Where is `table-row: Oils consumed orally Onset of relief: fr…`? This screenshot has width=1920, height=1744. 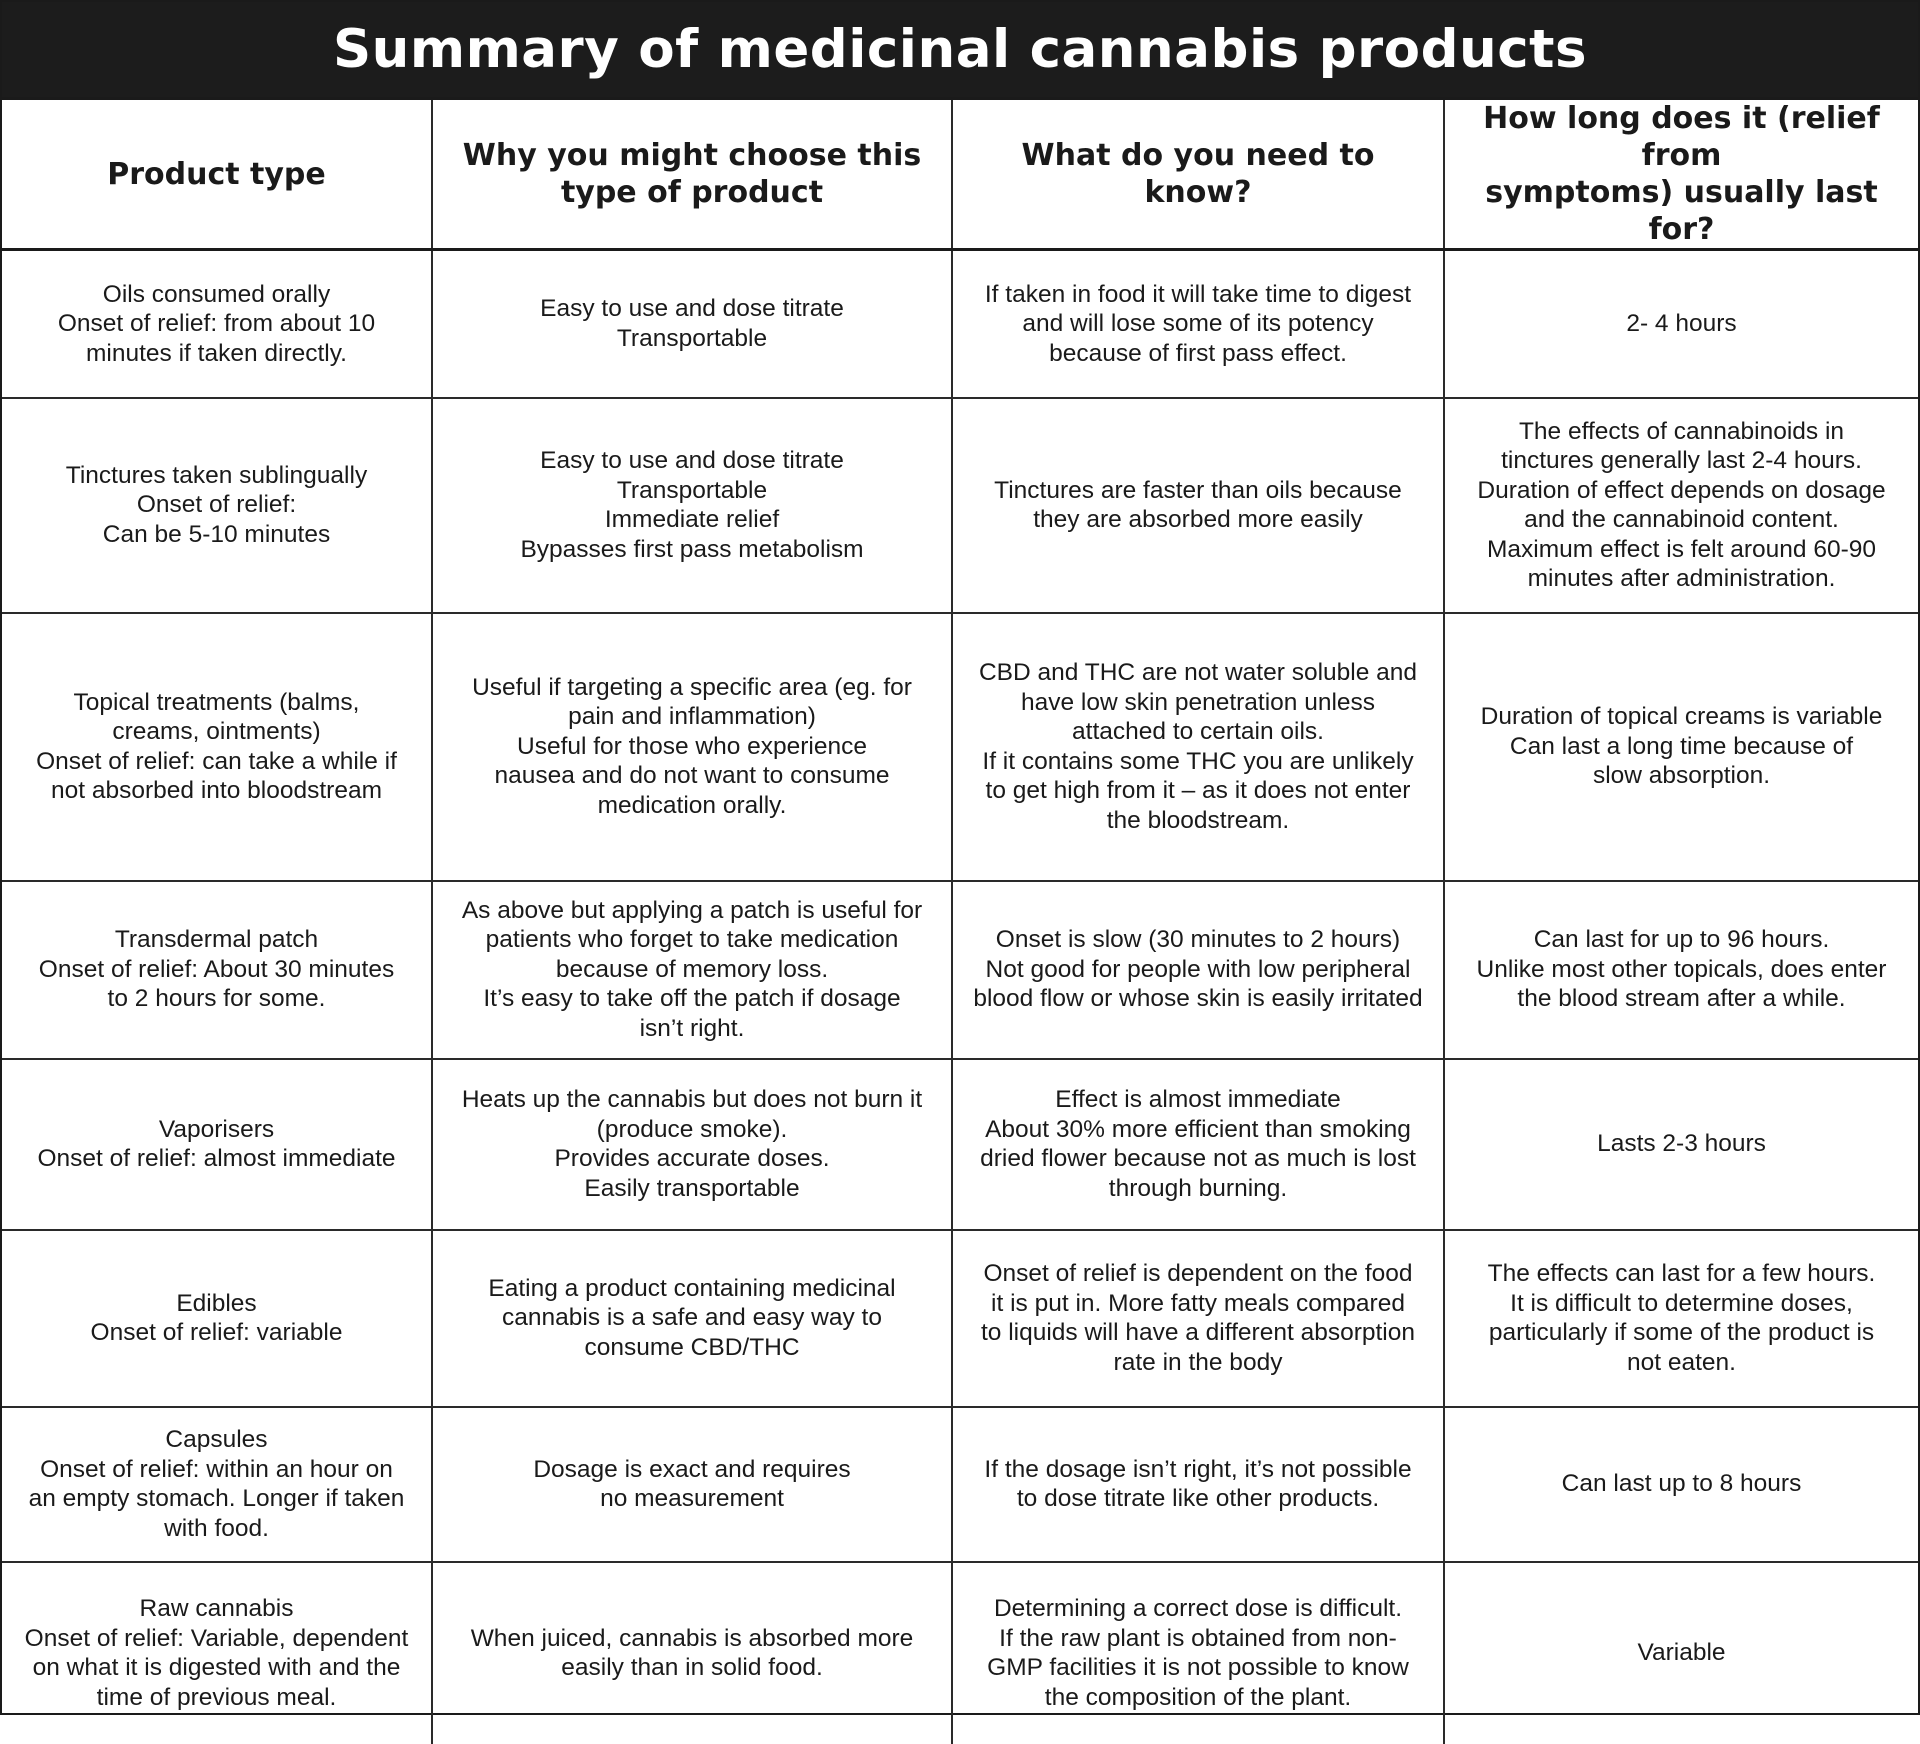
table-row: Oils consumed orally Onset of relief: fr… is located at coordinates (960, 324).